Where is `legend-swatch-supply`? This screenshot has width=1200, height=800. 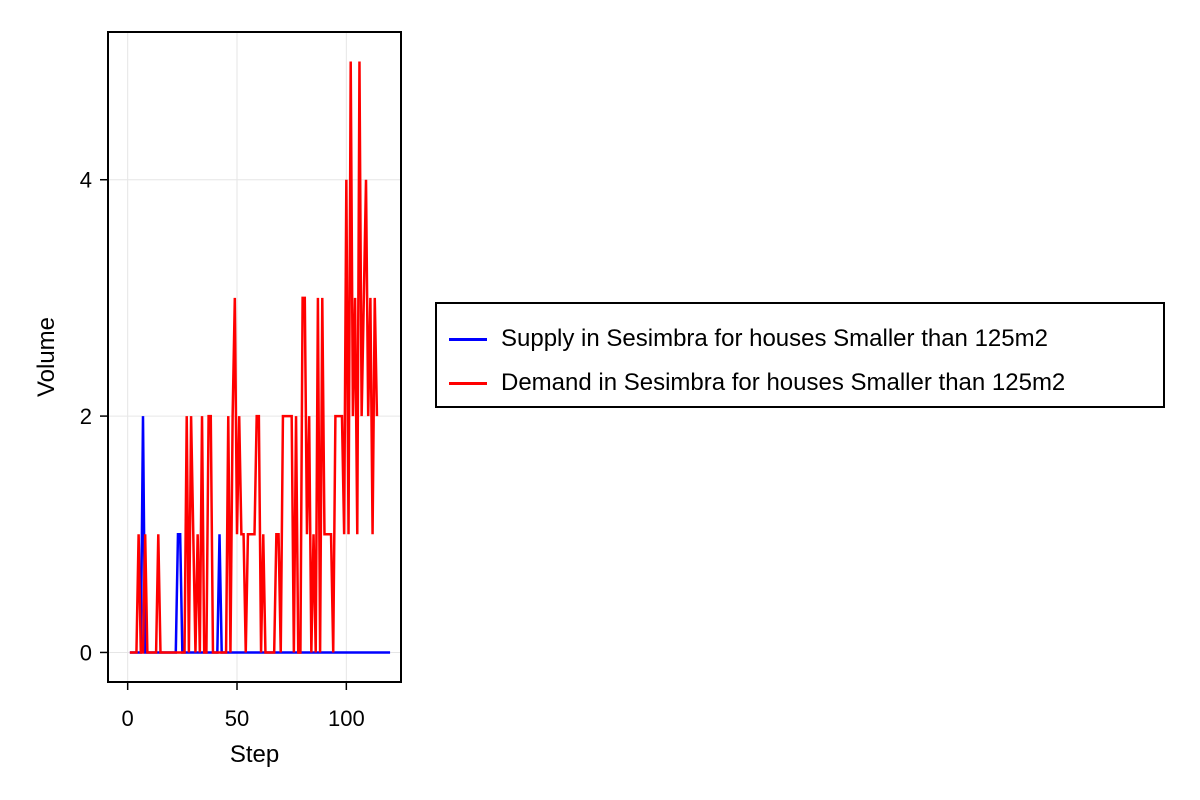 legend-swatch-supply is located at coordinates (468, 339).